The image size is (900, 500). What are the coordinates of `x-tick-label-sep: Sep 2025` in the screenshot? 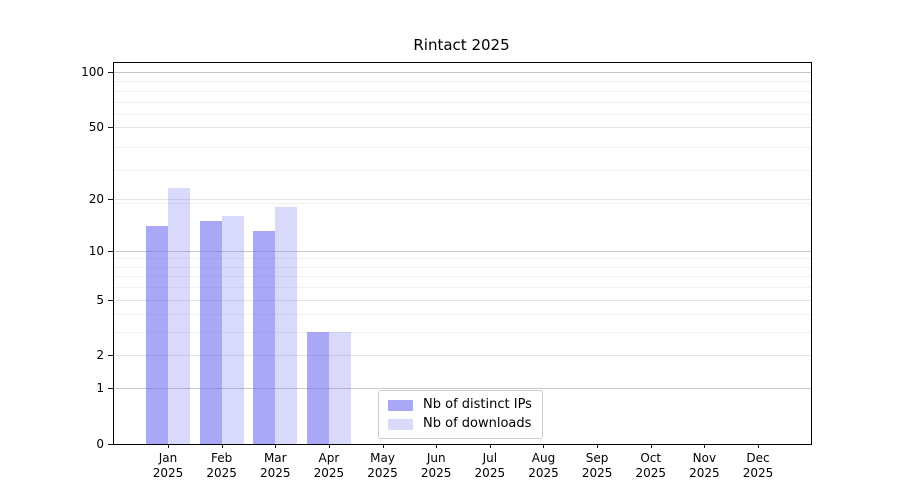 It's located at (597, 466).